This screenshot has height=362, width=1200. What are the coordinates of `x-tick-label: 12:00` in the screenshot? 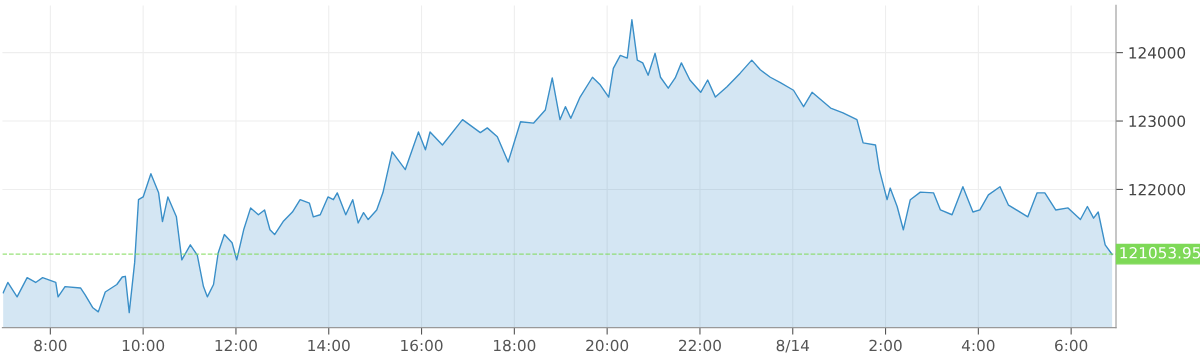 It's located at (236, 345).